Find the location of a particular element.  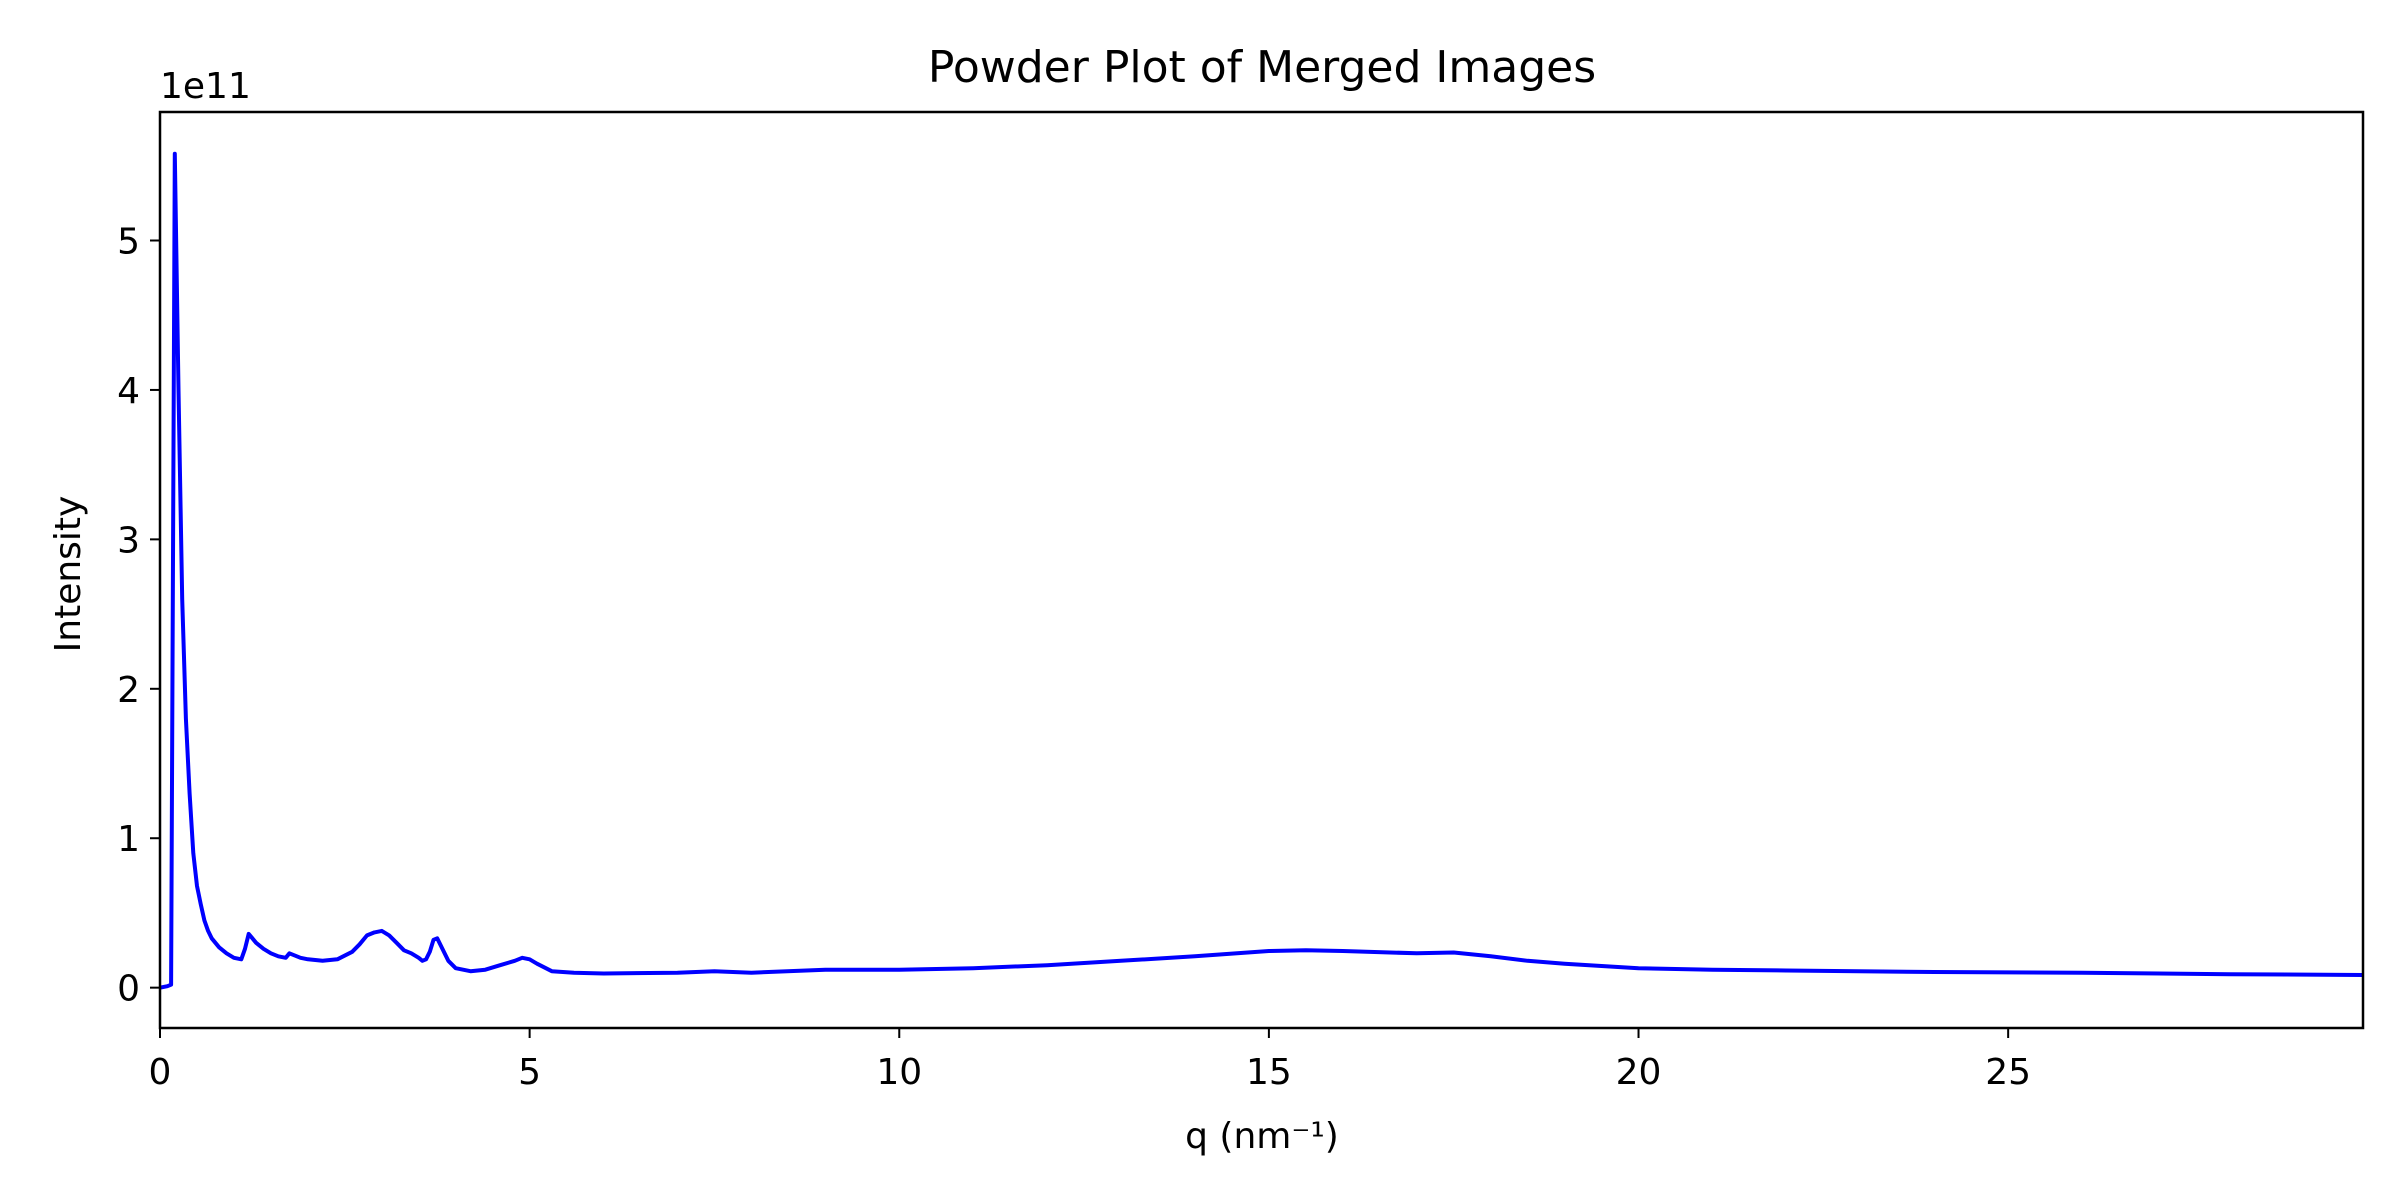

x-tick-label: 0 is located at coordinates (160, 1072).